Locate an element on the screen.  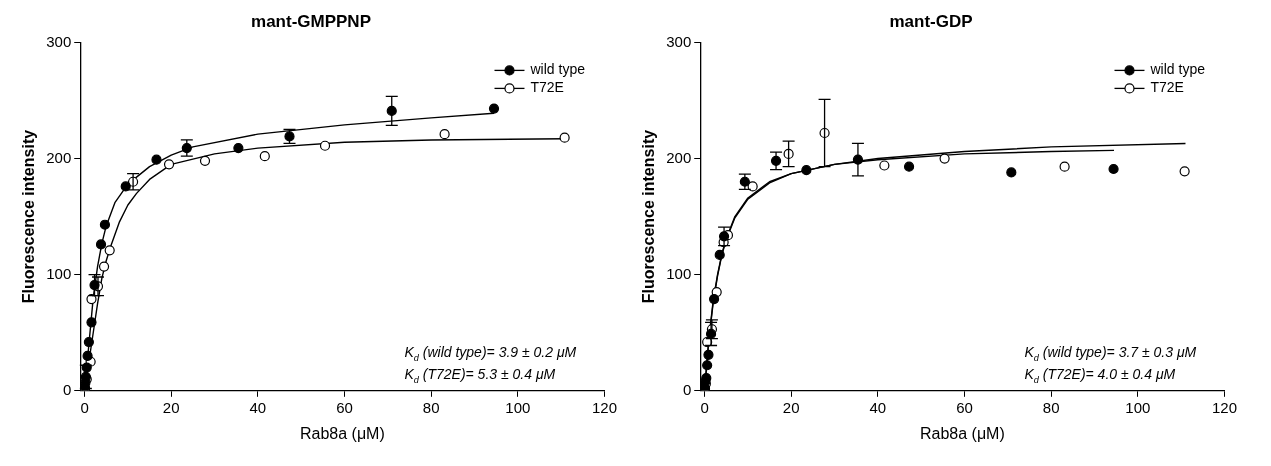
chart-title: mant-GMPPNP is located at coordinates (311, 21).